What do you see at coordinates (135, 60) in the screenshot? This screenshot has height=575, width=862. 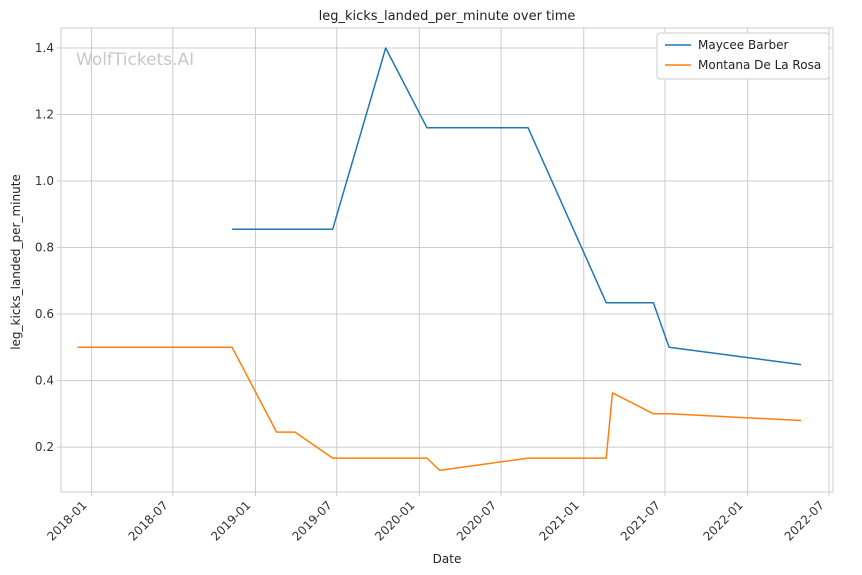 I see `watermark: WolfTickets.AI` at bounding box center [135, 60].